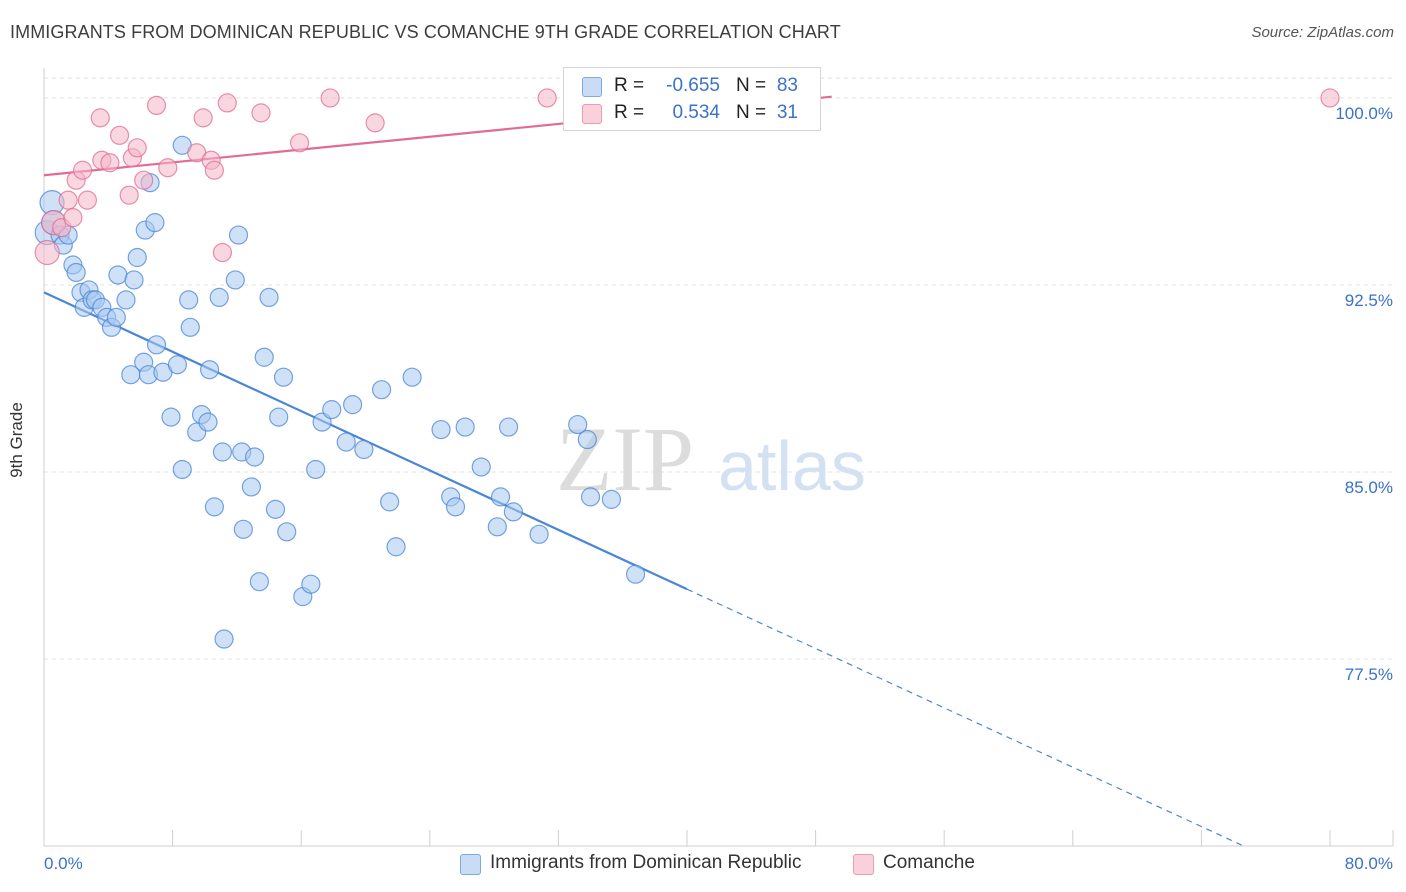  What do you see at coordinates (63, 863) in the screenshot?
I see `x-tick-label: 0.0%` at bounding box center [63, 863].